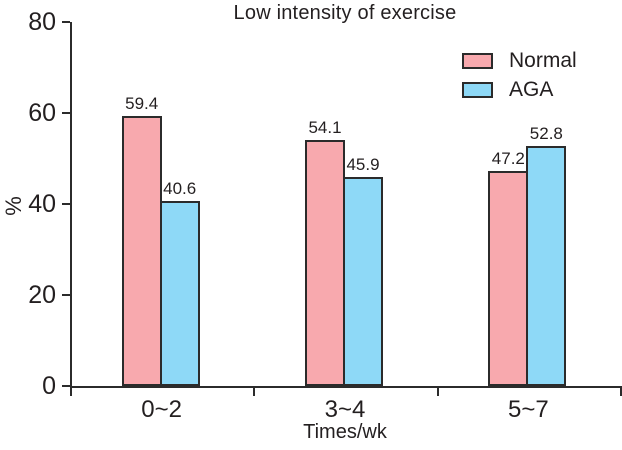 This screenshot has height=450, width=622. Describe the element at coordinates (42, 22) in the screenshot. I see `y-tick-label: 80` at that location.